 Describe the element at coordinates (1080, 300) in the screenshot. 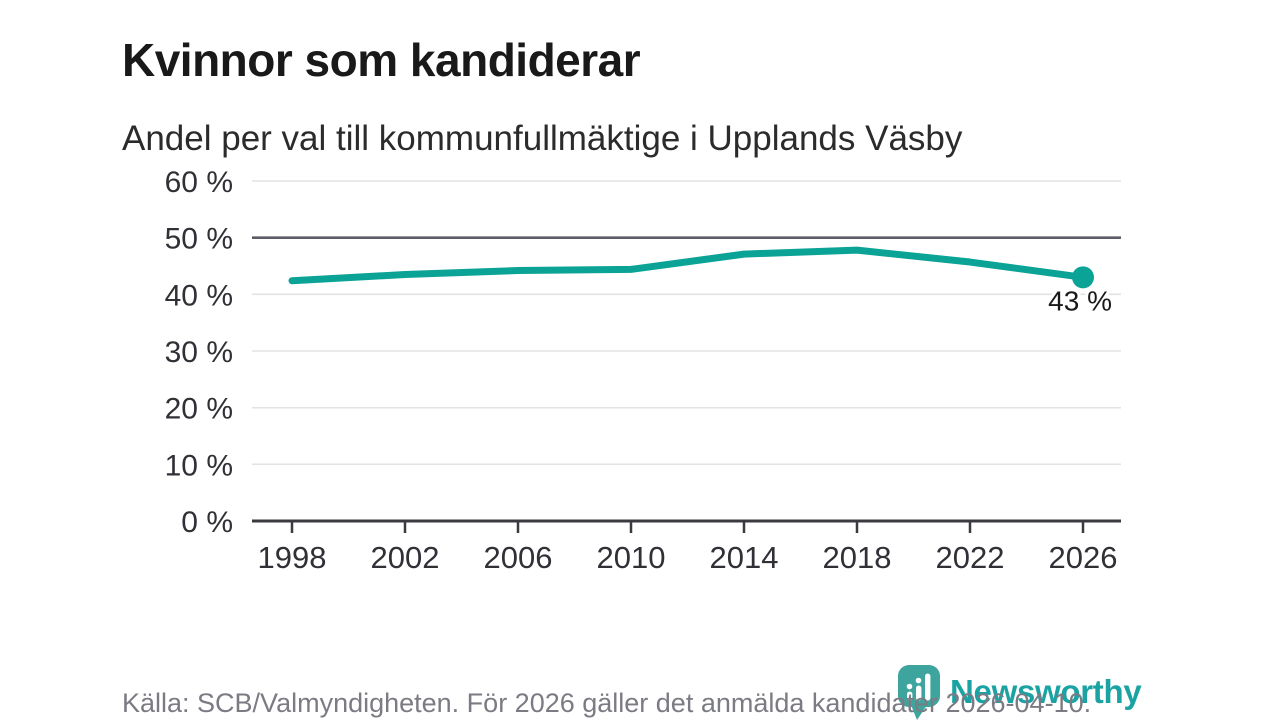

I see `end-value-label: 43 %` at that location.